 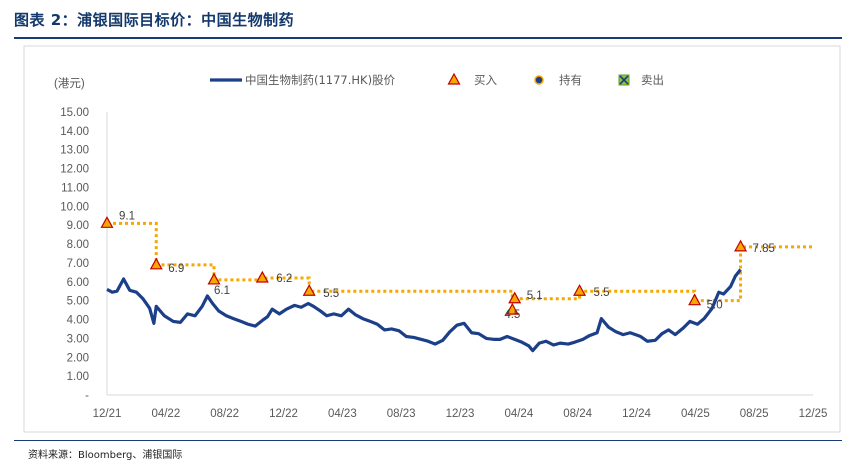 I want to click on y-tick-label: 10.00, so click(x=74, y=207).